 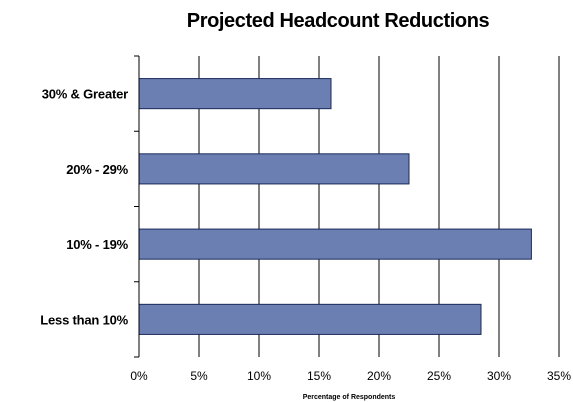 I want to click on x-tick-label: 0%, so click(x=139, y=376).